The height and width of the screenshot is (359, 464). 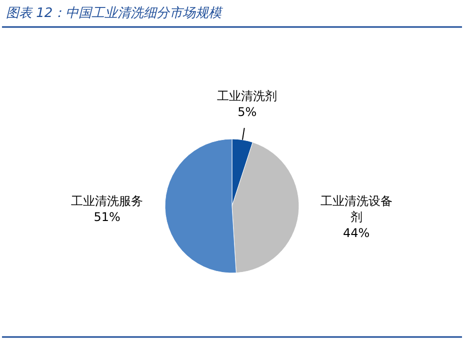 I want to click on data-label: 51%, so click(x=107, y=217).